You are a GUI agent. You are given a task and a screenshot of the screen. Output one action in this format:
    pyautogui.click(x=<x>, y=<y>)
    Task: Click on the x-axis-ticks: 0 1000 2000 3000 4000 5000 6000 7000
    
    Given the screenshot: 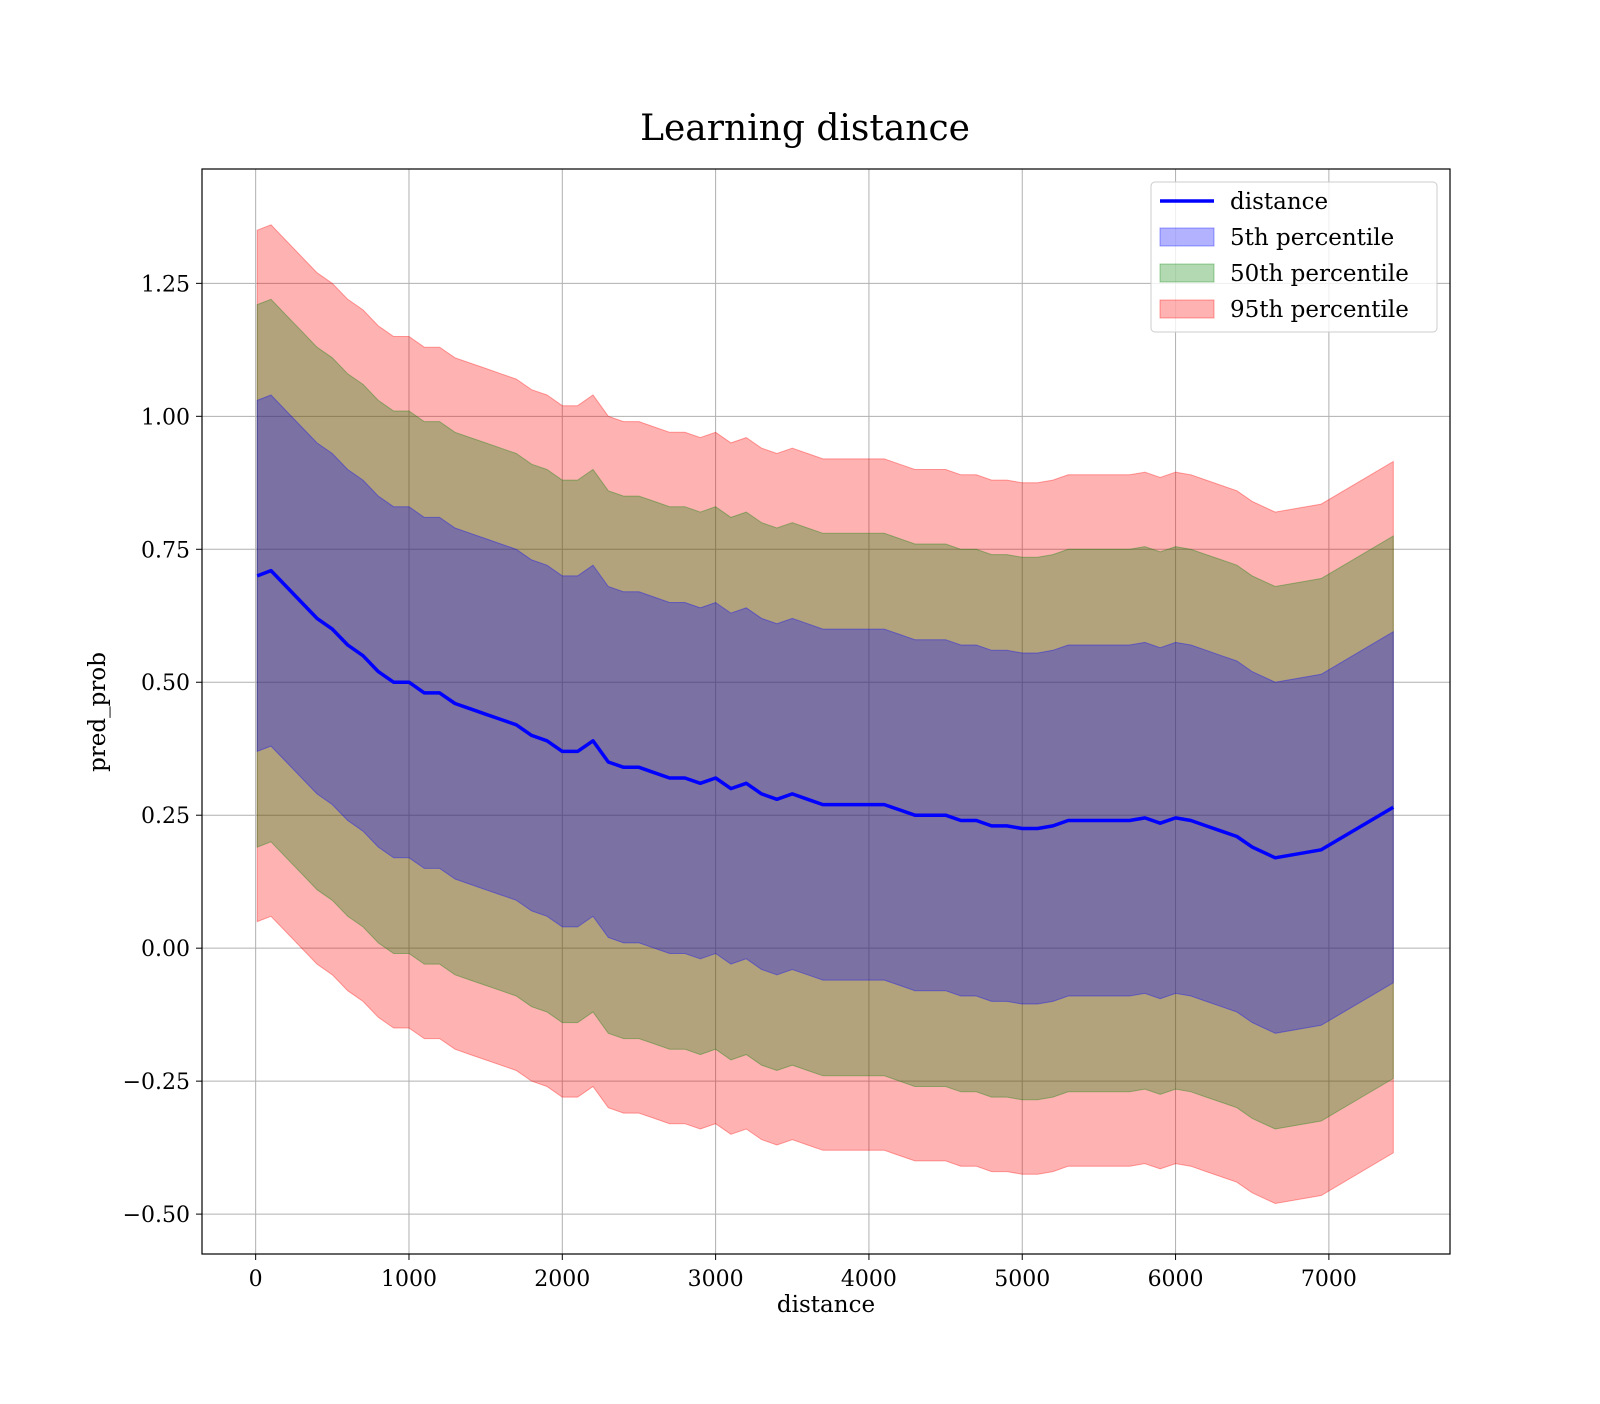 What is the action you would take?
    pyautogui.click(x=803, y=1273)
    